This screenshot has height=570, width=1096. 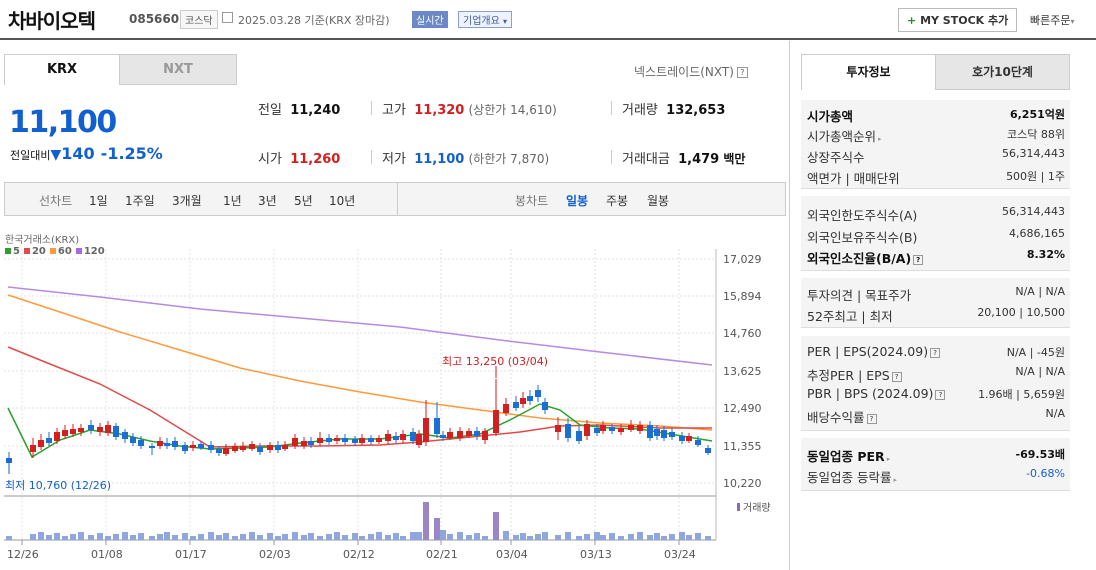 What do you see at coordinates (1052, 20) in the screenshot?
I see `quick-order-menu: 빠른주문▾` at bounding box center [1052, 20].